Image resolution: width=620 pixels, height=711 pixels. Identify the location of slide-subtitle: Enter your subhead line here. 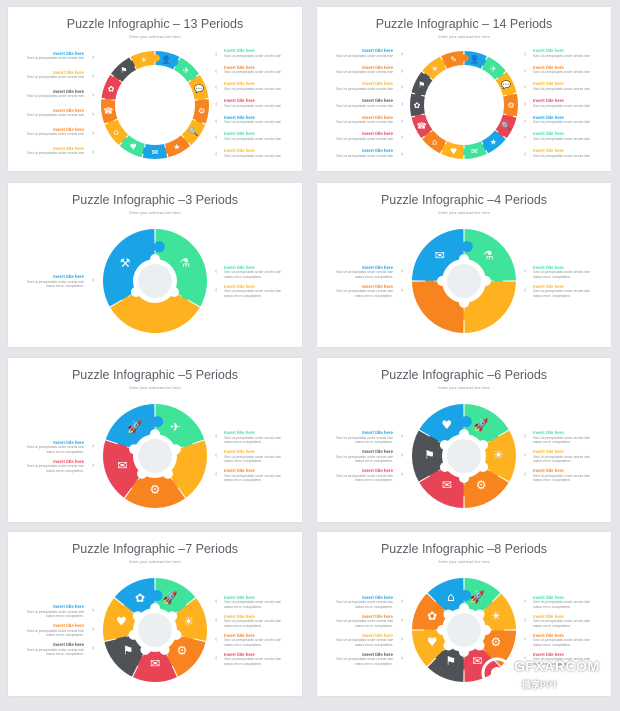
(155, 36).